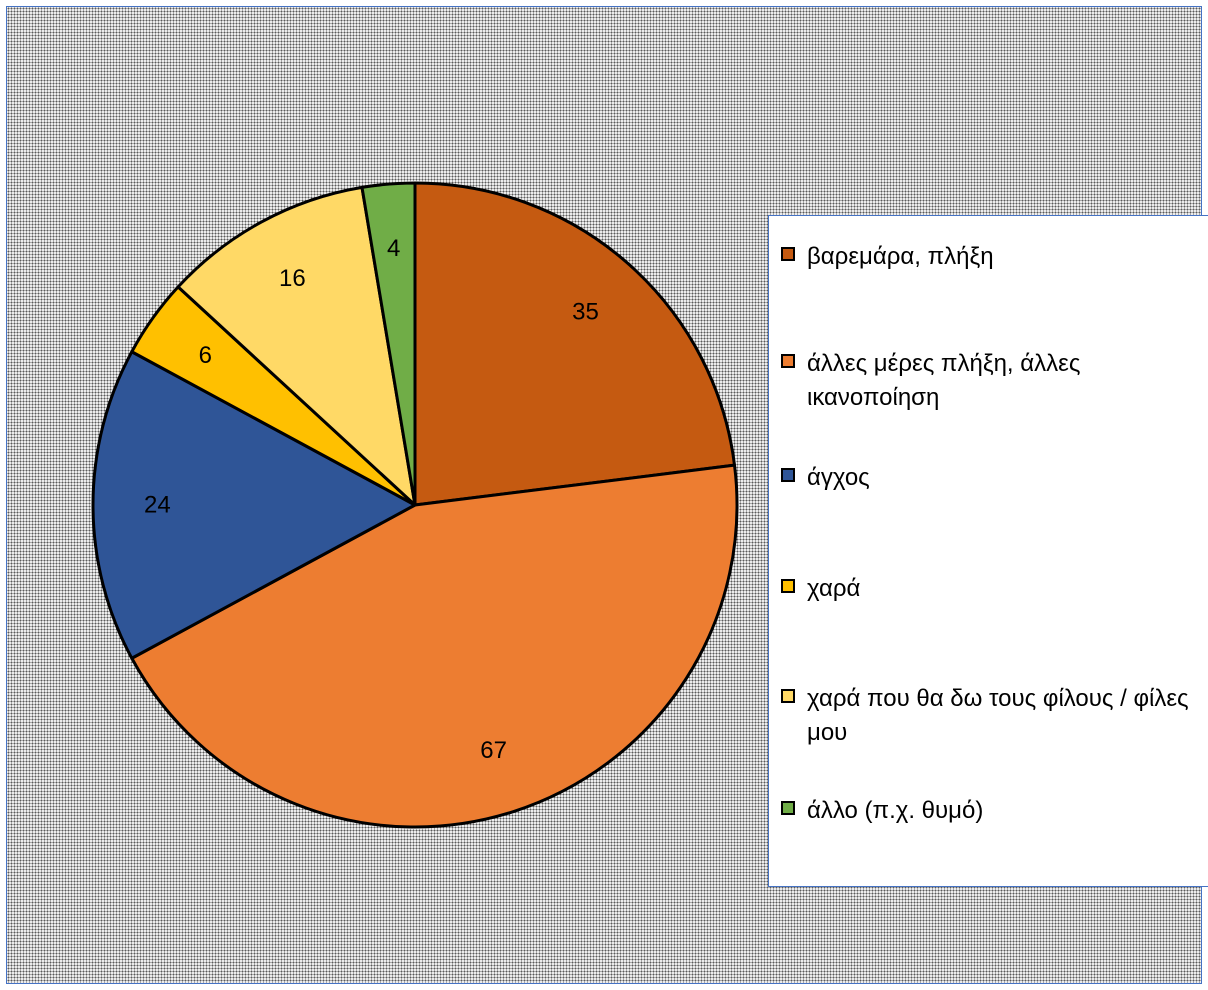 The height and width of the screenshot is (990, 1208). Describe the element at coordinates (900, 256) in the screenshot. I see `legend-label: βαρεμάρα, πλήξη` at that location.